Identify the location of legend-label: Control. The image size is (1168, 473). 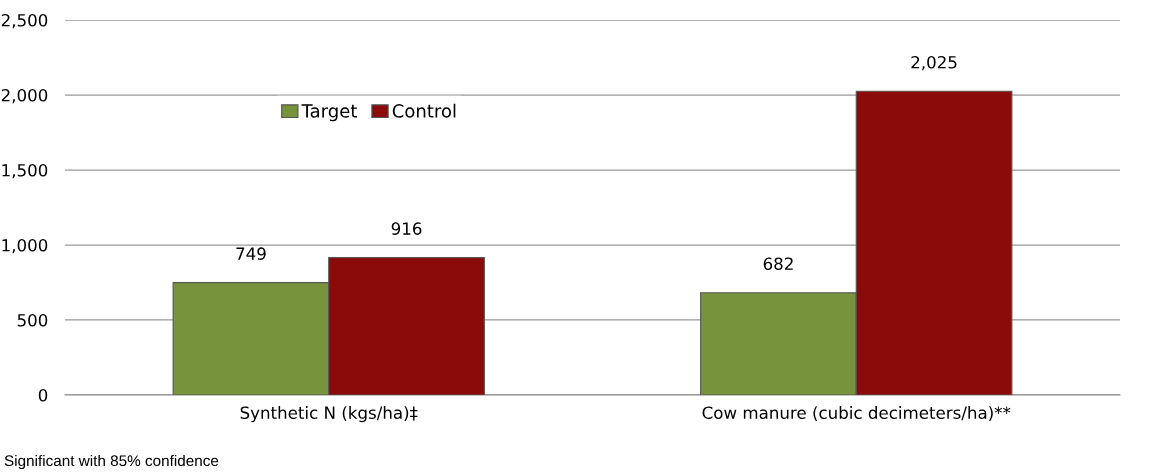
(424, 110).